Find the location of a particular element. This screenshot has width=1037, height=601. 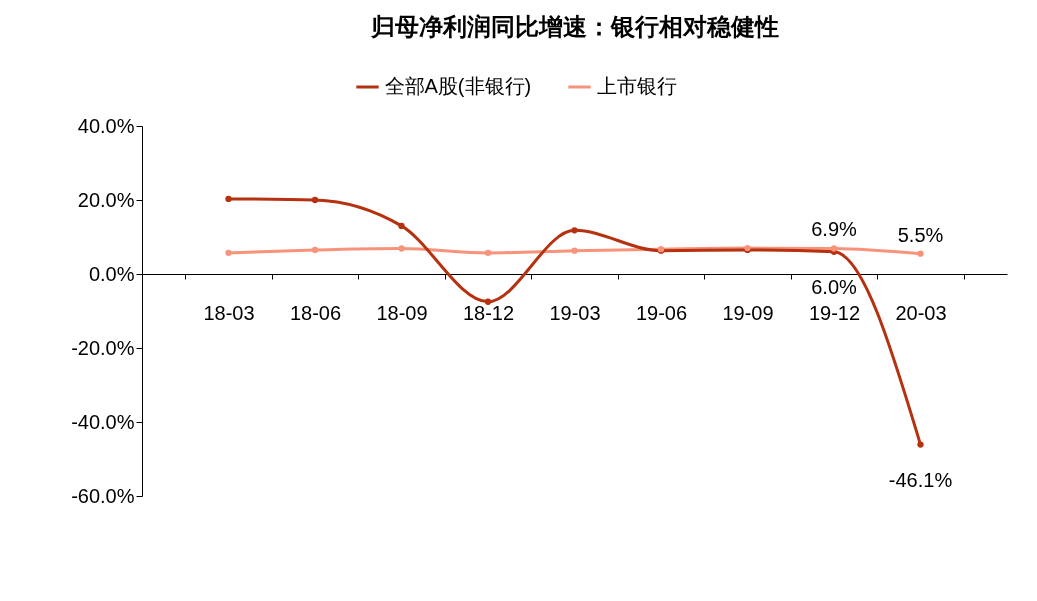

x-tick-label: 18-03 is located at coordinates (229, 312).